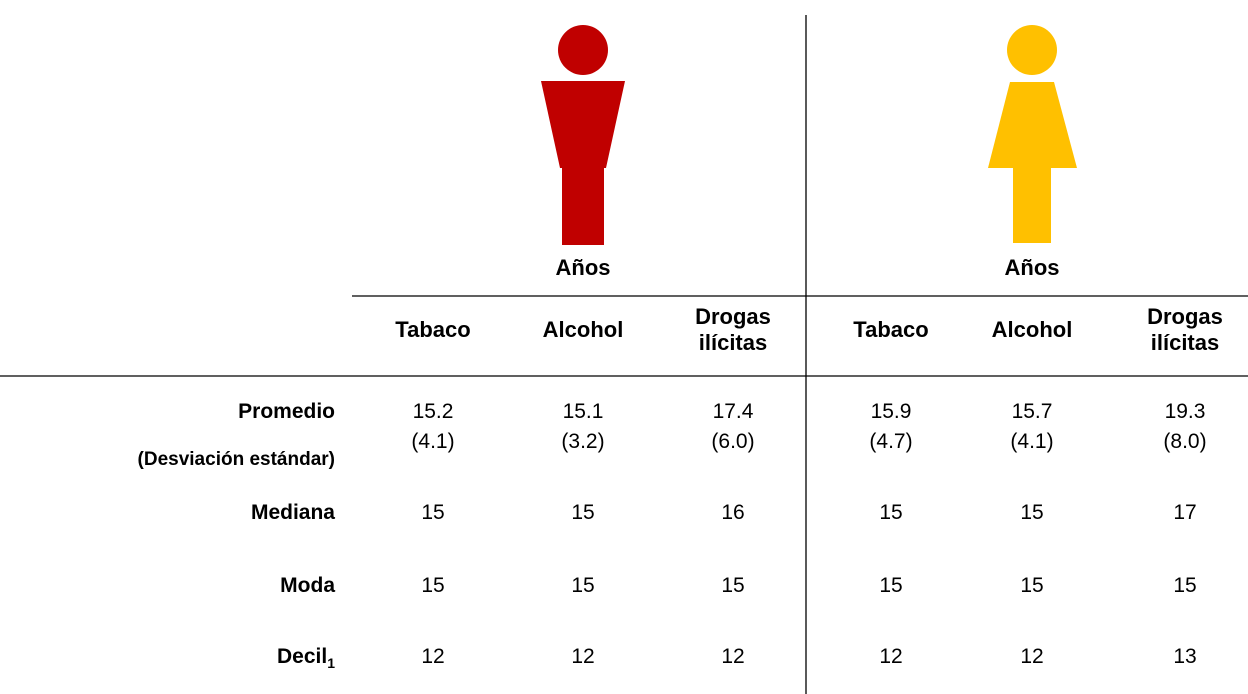  Describe the element at coordinates (433, 411) in the screenshot. I see `cell-value: 15.2` at that location.